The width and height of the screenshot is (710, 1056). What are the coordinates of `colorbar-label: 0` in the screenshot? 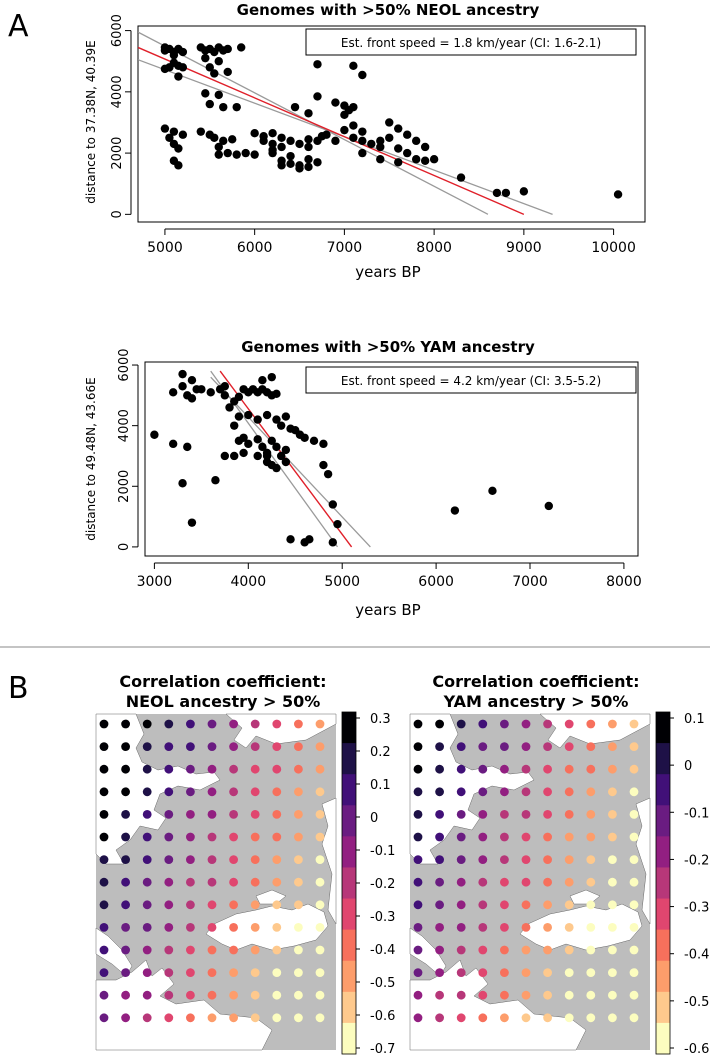 It's located at (374, 818).